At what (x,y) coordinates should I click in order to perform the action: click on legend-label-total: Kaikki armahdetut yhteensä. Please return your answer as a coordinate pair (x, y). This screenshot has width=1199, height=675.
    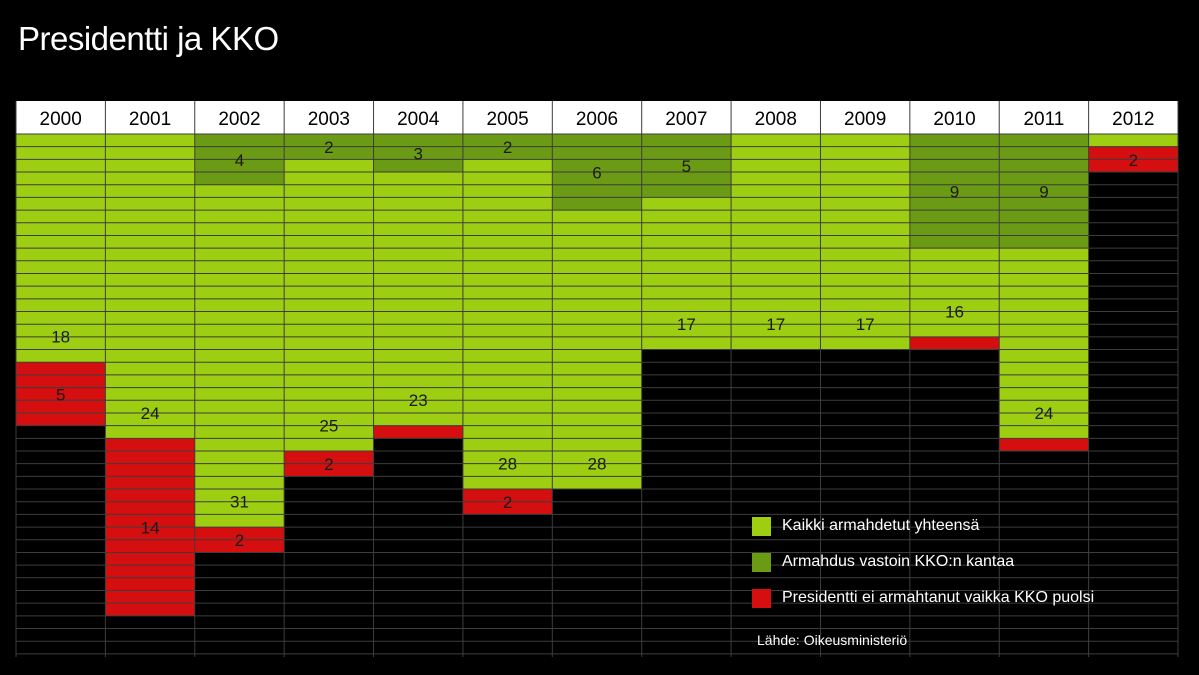
    Looking at the image, I should click on (881, 525).